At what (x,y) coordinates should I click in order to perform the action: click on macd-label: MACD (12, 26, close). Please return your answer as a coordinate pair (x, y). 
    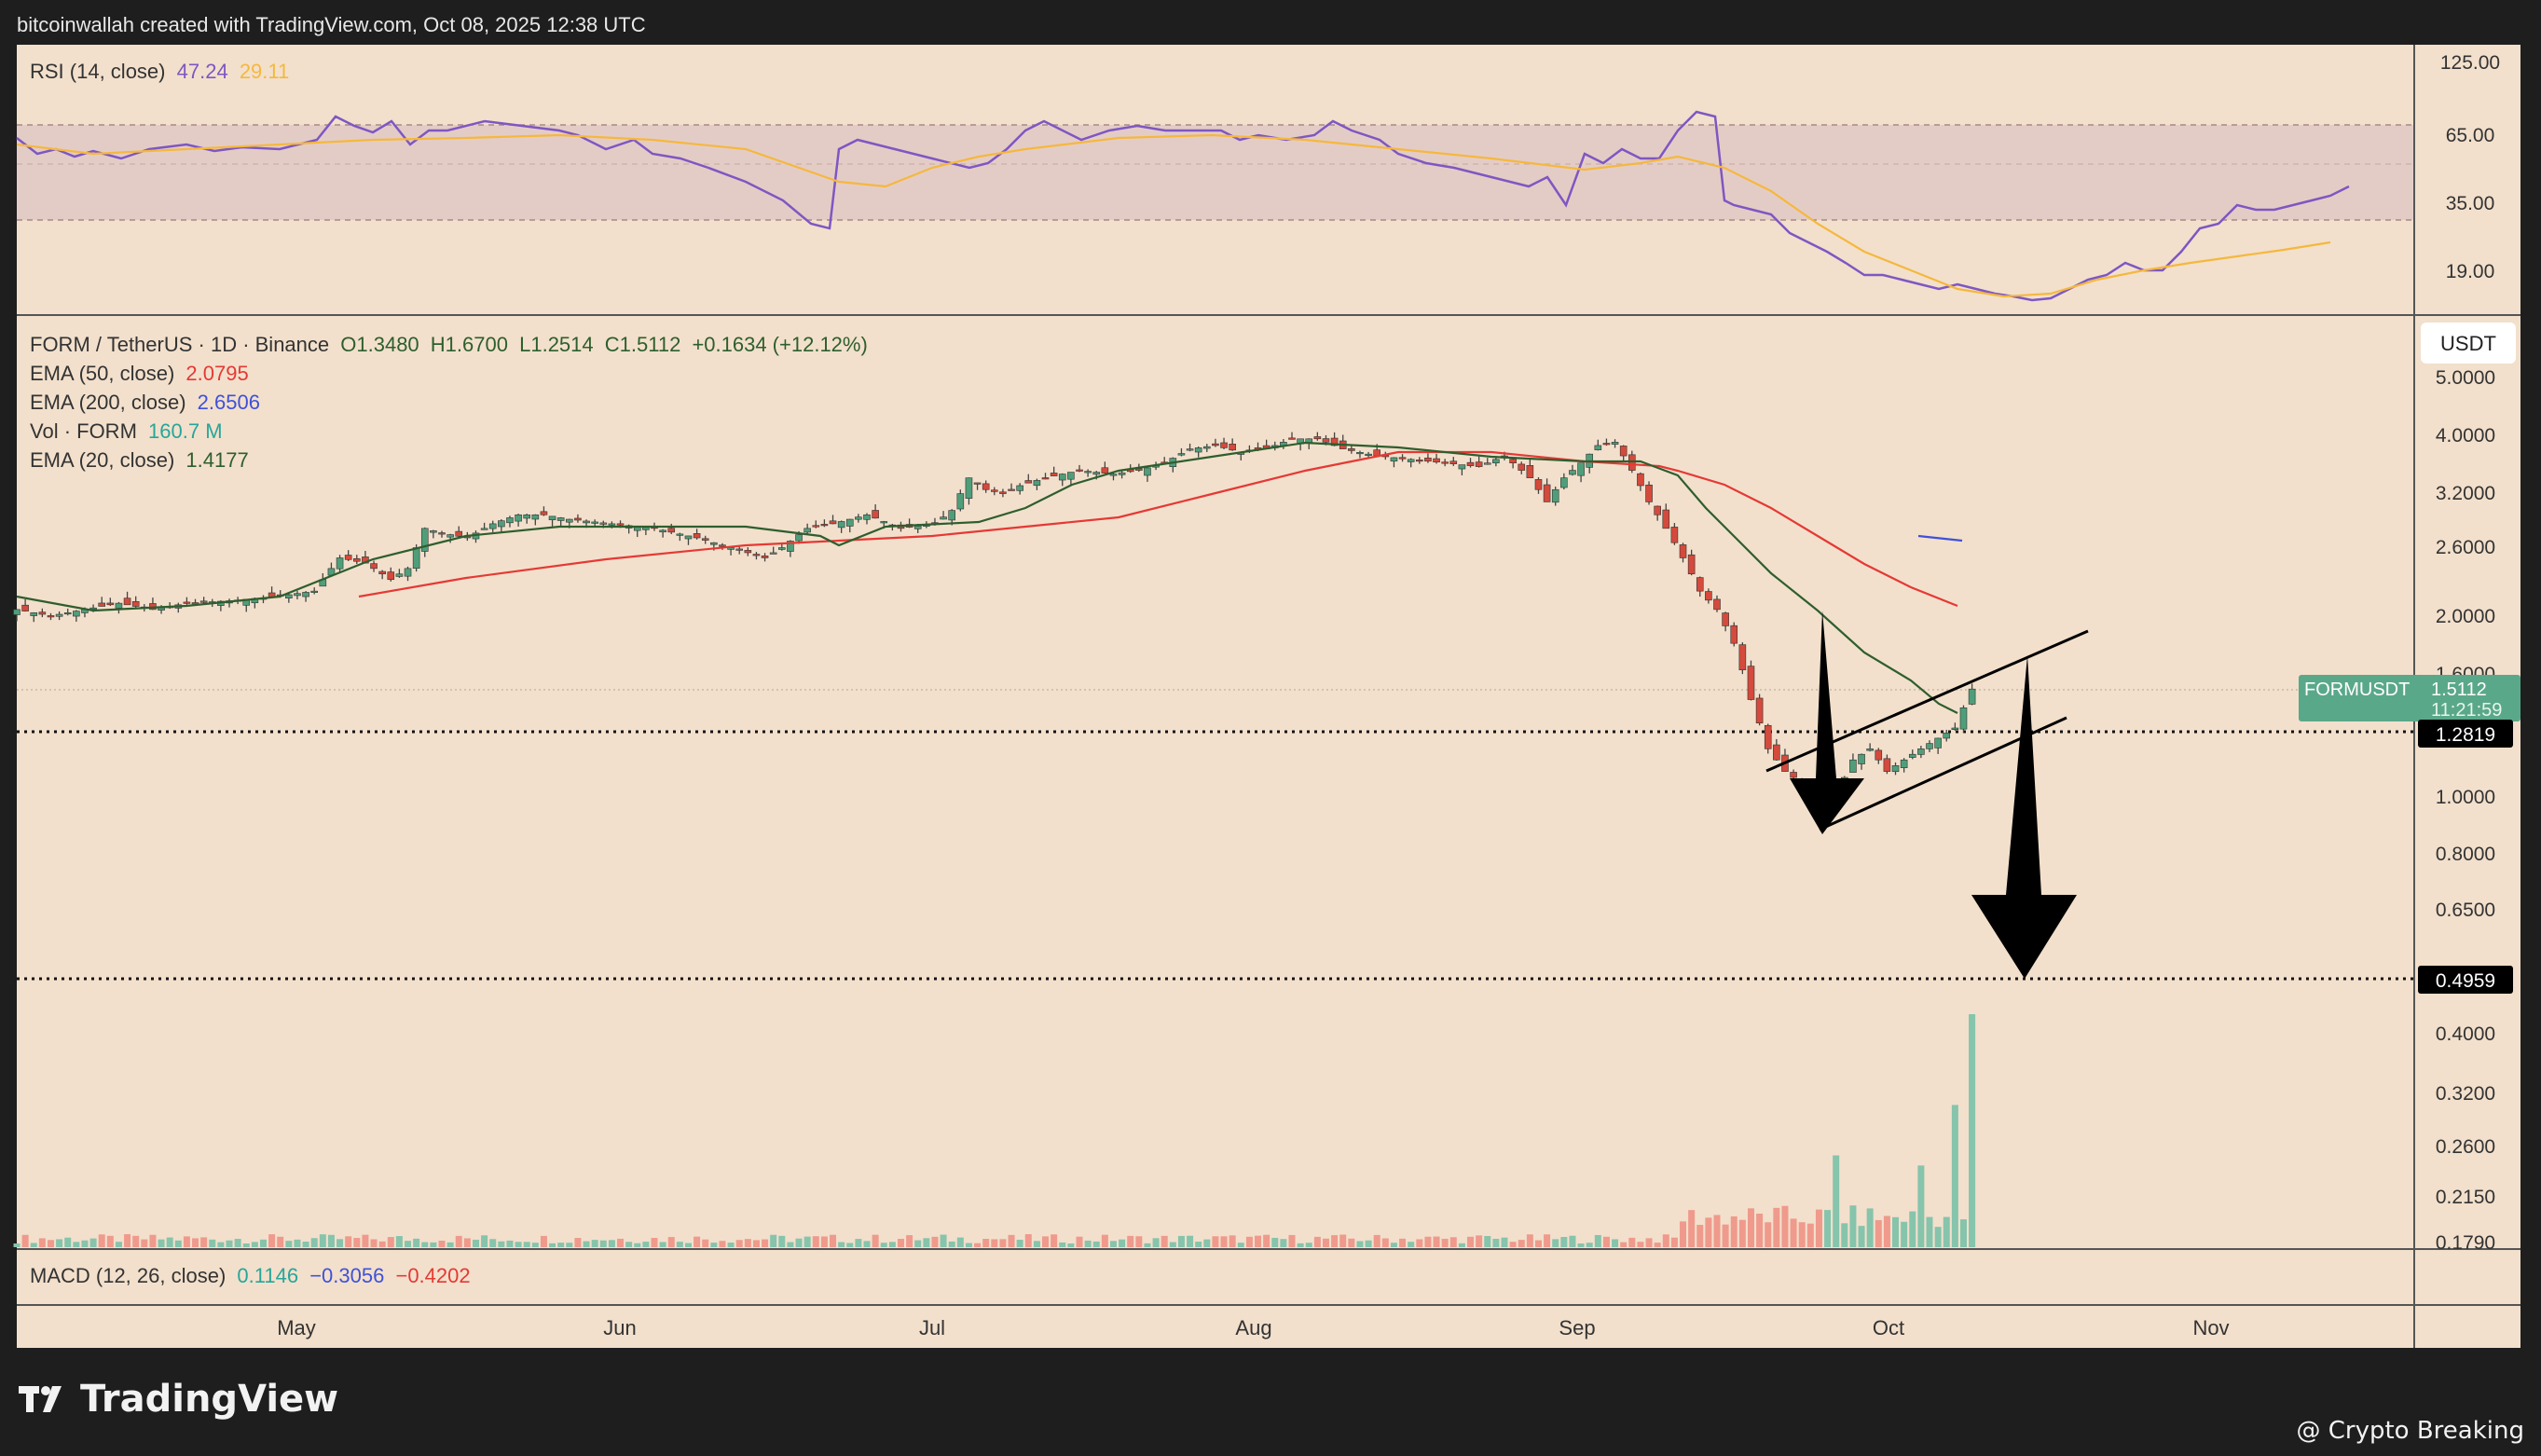
    Looking at the image, I should click on (128, 1275).